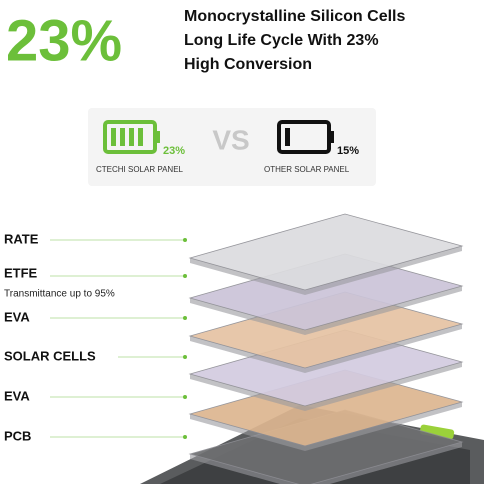 Image resolution: width=484 pixels, height=489 pixels. Describe the element at coordinates (17, 435) in the screenshot. I see `layer-label: PCB` at that location.